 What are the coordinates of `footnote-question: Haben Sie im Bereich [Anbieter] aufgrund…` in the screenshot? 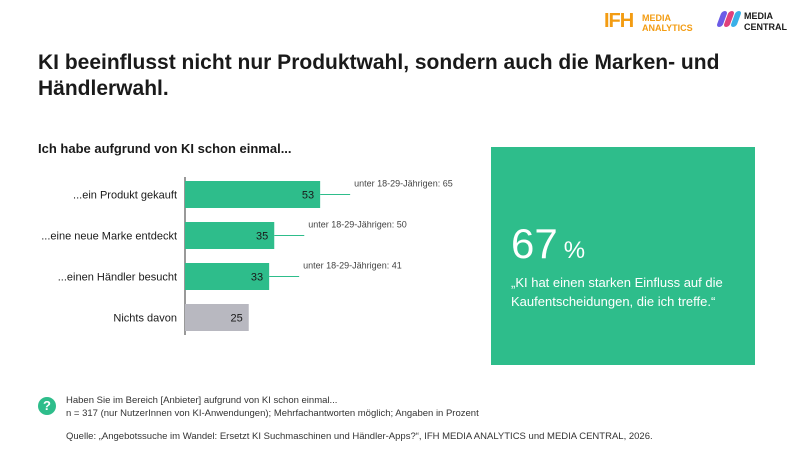 It's located at (202, 400).